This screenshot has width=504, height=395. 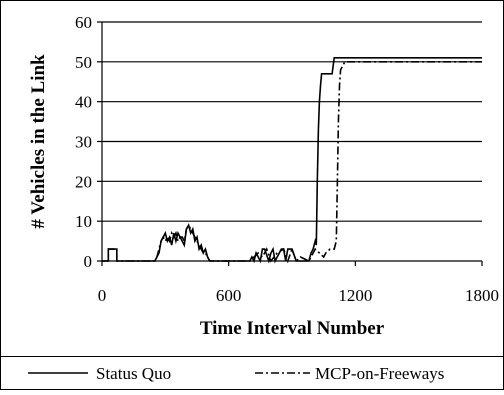 I want to click on x-axis-title: Time Interval Number, so click(x=292, y=328).